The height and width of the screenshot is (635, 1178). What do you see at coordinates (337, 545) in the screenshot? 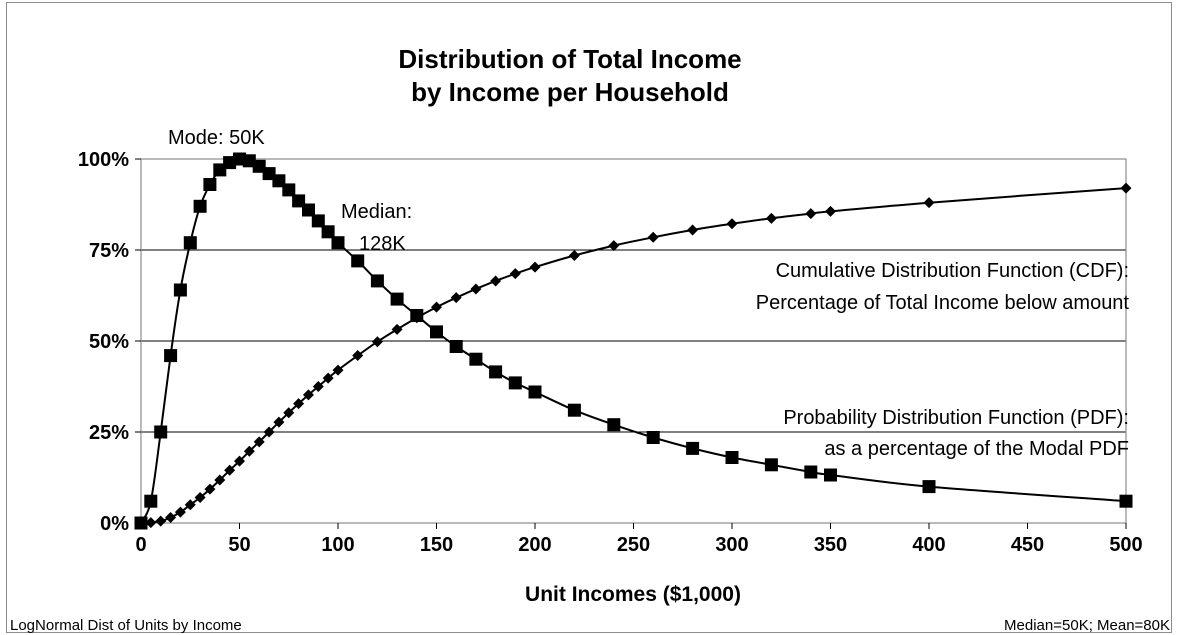
I see `x-tick-label-2: 100` at bounding box center [337, 545].